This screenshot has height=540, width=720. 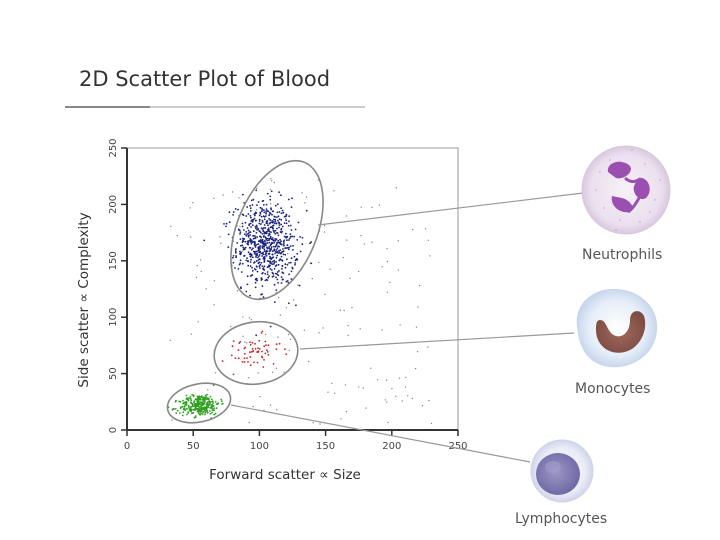 What do you see at coordinates (113, 373) in the screenshot?
I see `y-tick-label: 50` at bounding box center [113, 373].